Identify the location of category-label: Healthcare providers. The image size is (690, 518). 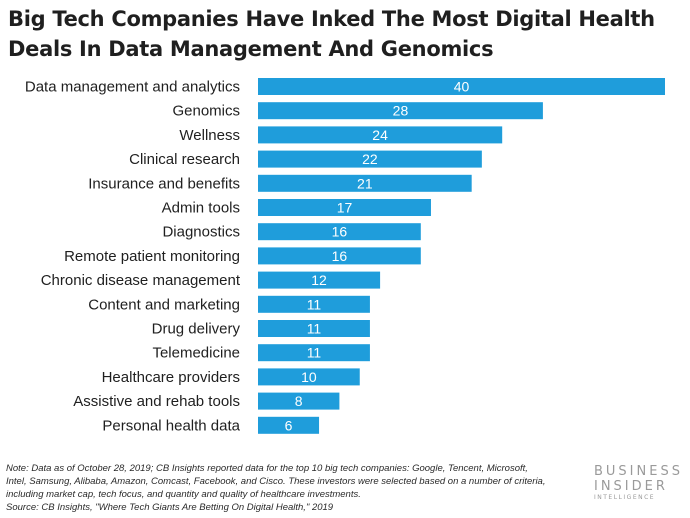
(171, 377).